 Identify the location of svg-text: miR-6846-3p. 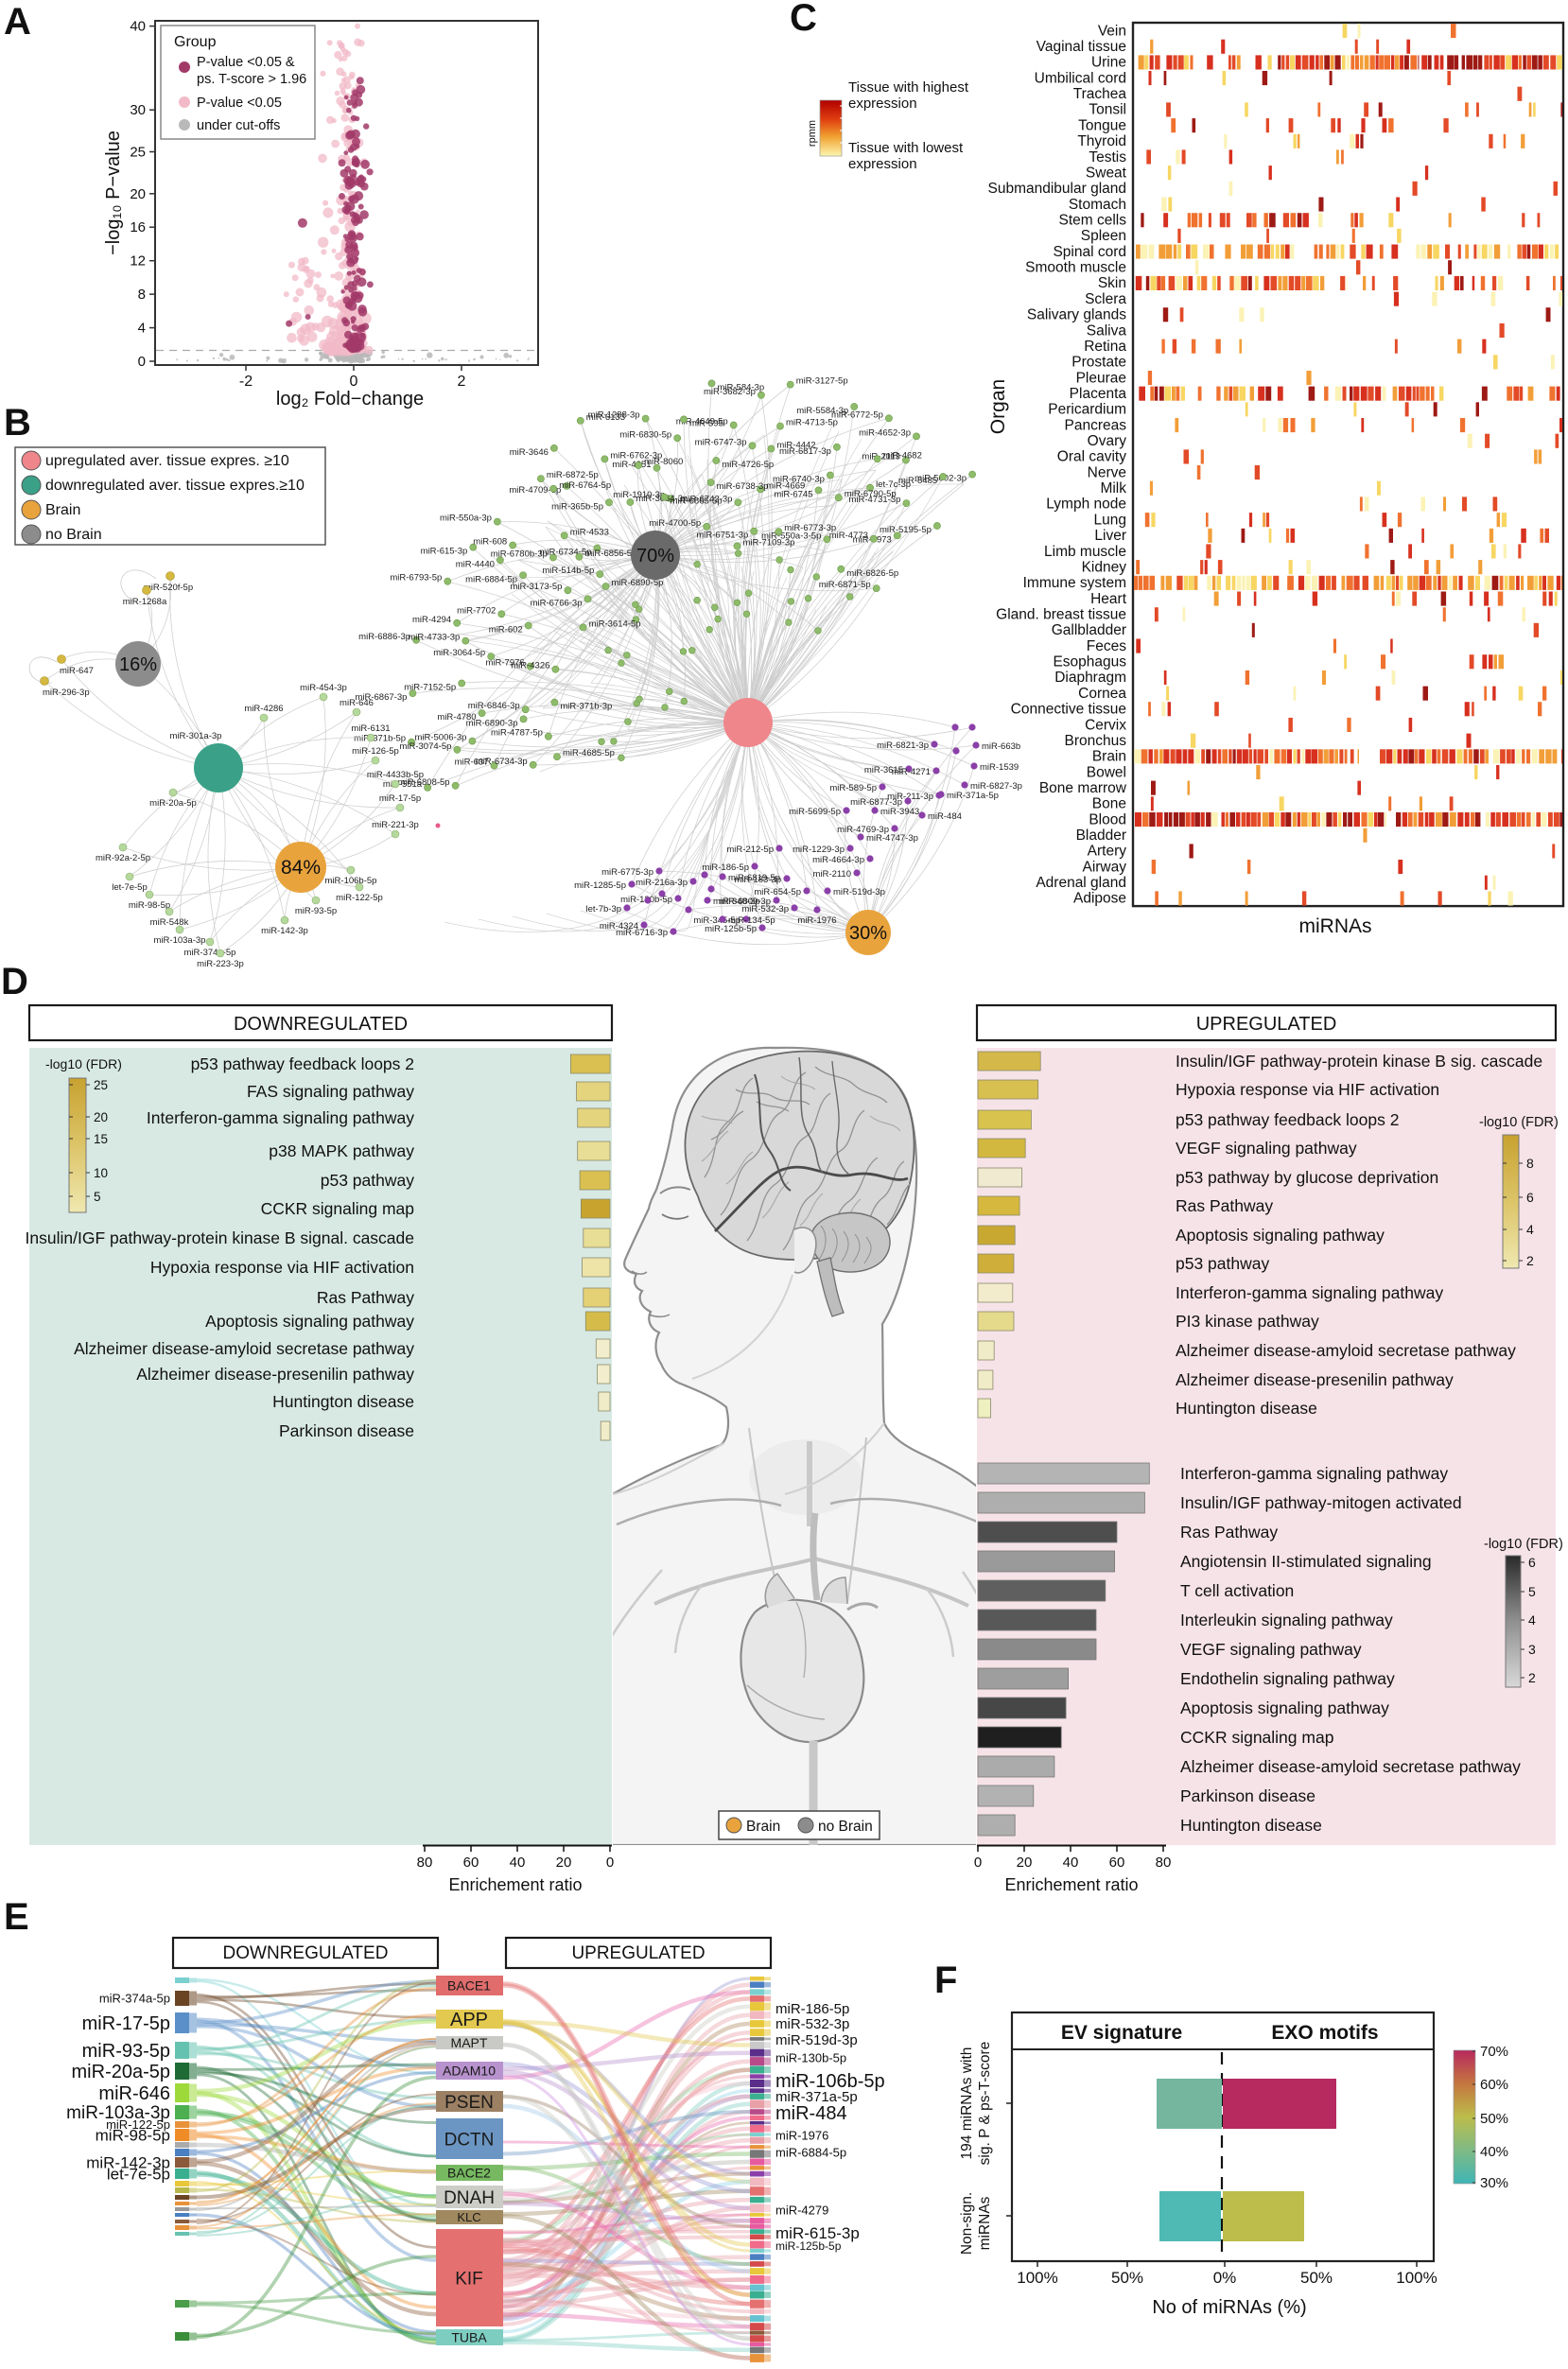
(494, 706).